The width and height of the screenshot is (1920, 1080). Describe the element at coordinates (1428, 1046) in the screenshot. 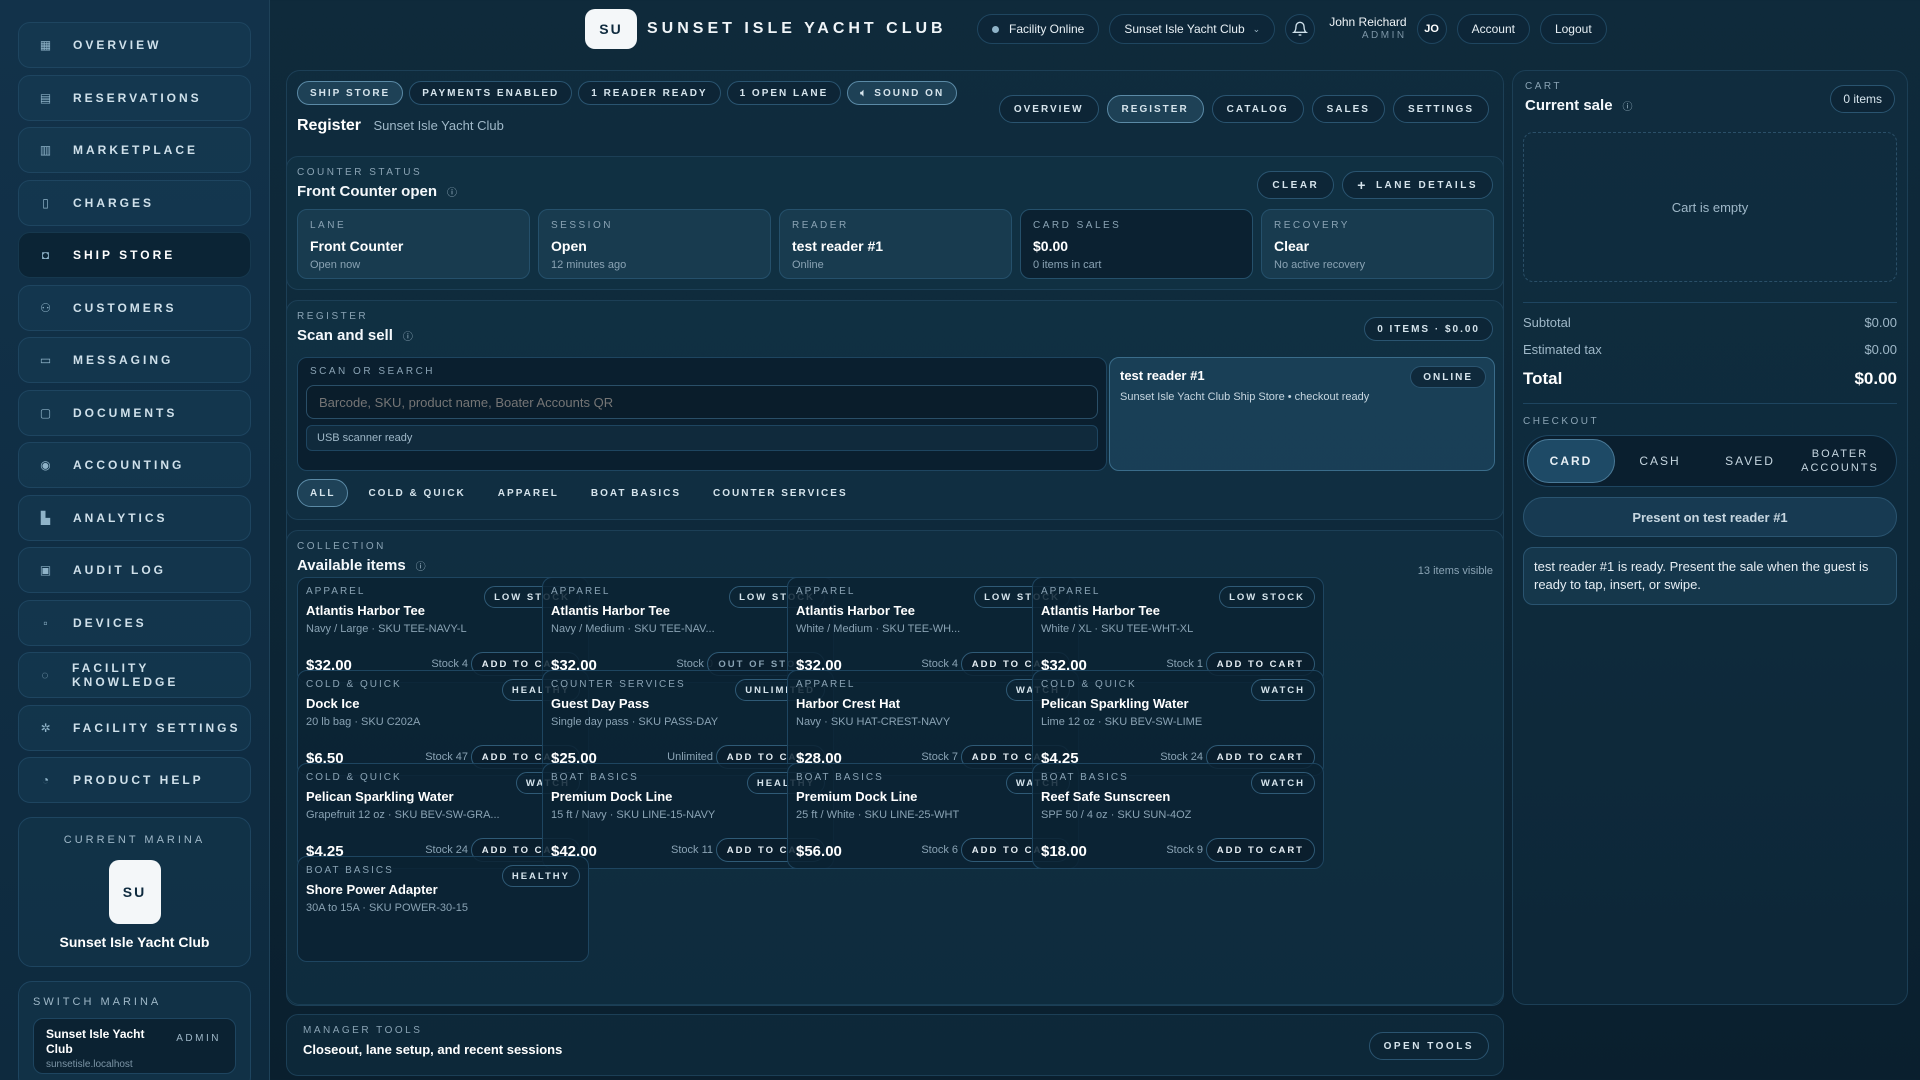

I see `open-tools-button: OPEN TOOLS` at that location.